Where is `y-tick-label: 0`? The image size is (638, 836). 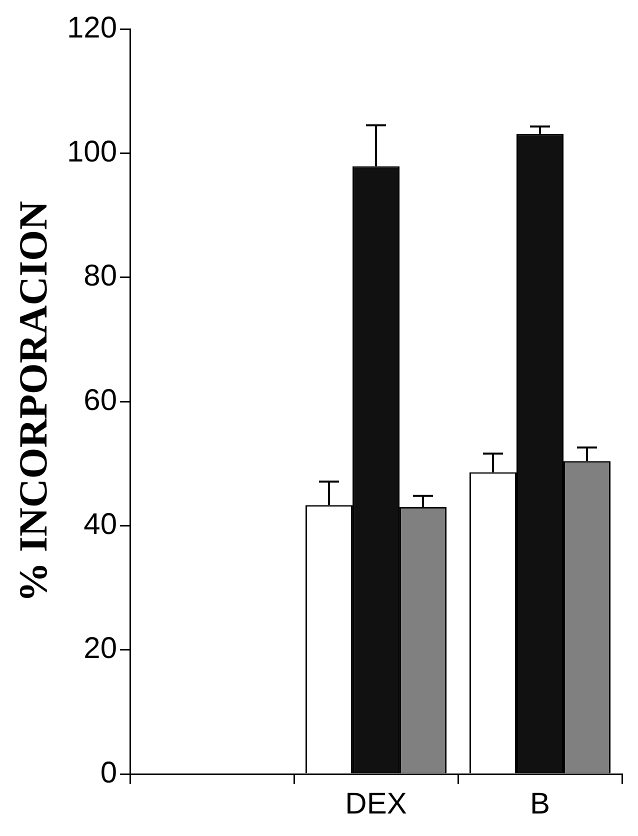
y-tick-label: 0 is located at coordinates (109, 773).